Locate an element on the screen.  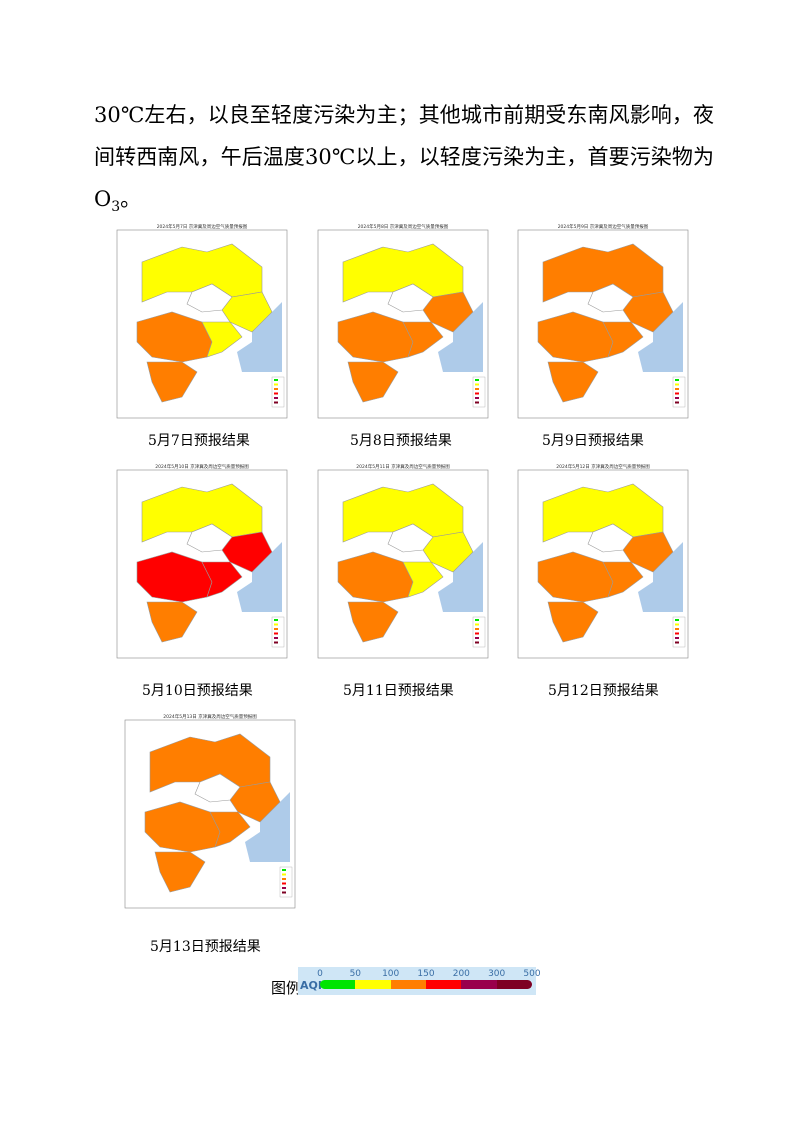
caption-may11: 5月11日预报结果 is located at coordinates (398, 691).